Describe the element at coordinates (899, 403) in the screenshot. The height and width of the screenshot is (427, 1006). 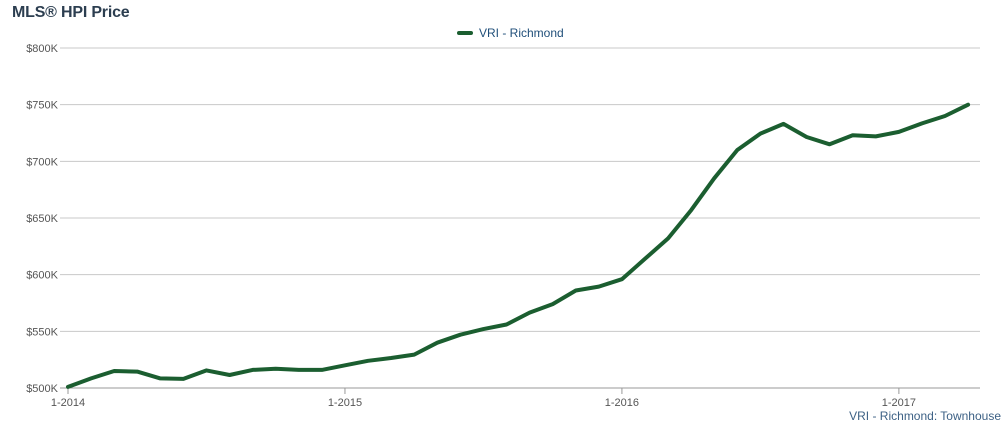
I see `x-tick-label: 1-2017` at that location.